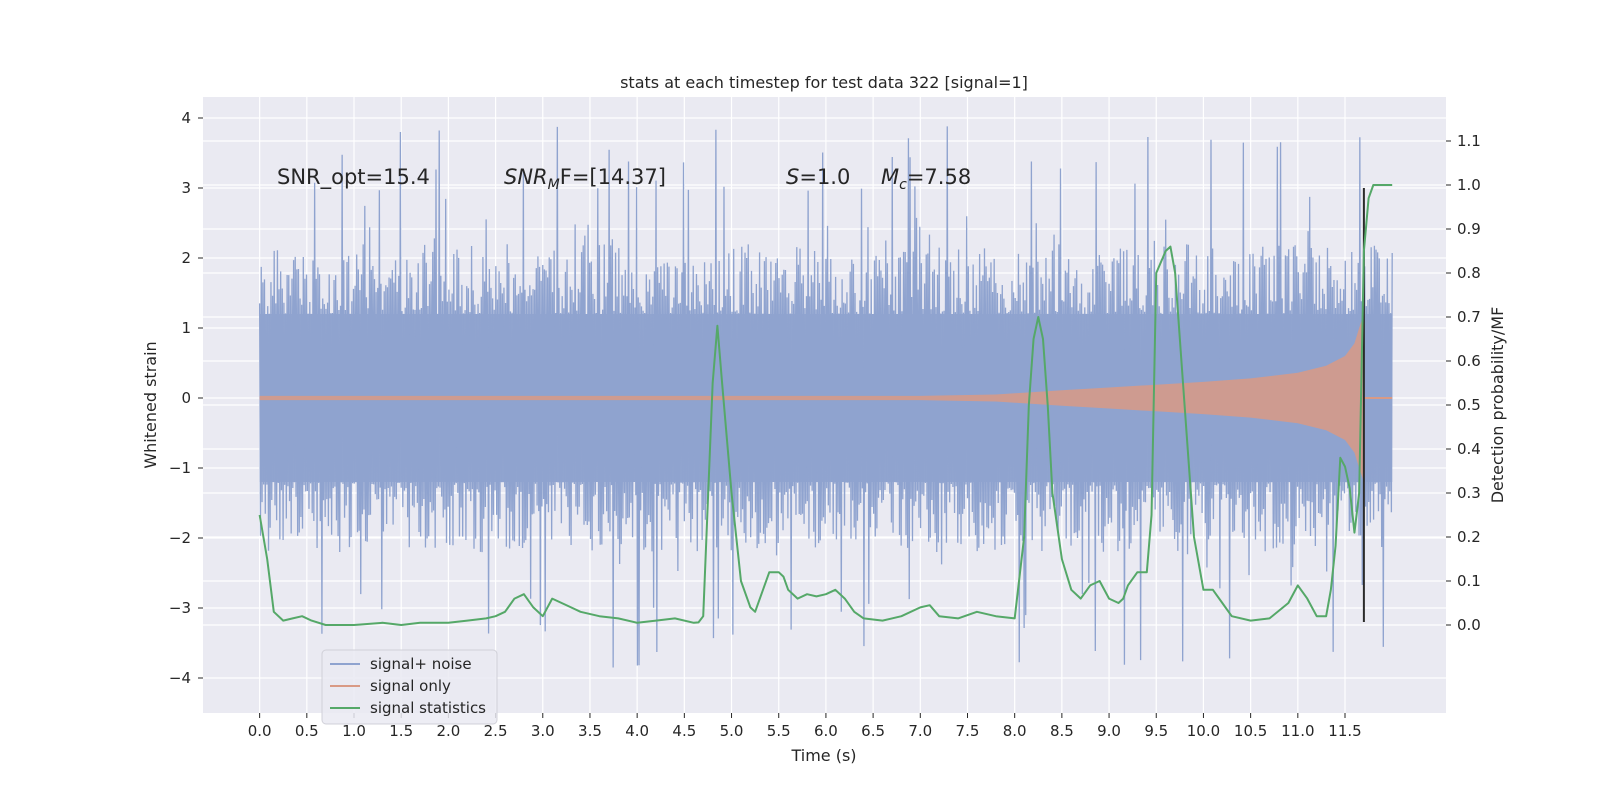 The image size is (1600, 800). I want to click on x-tick-label: 1.0, so click(354, 731).